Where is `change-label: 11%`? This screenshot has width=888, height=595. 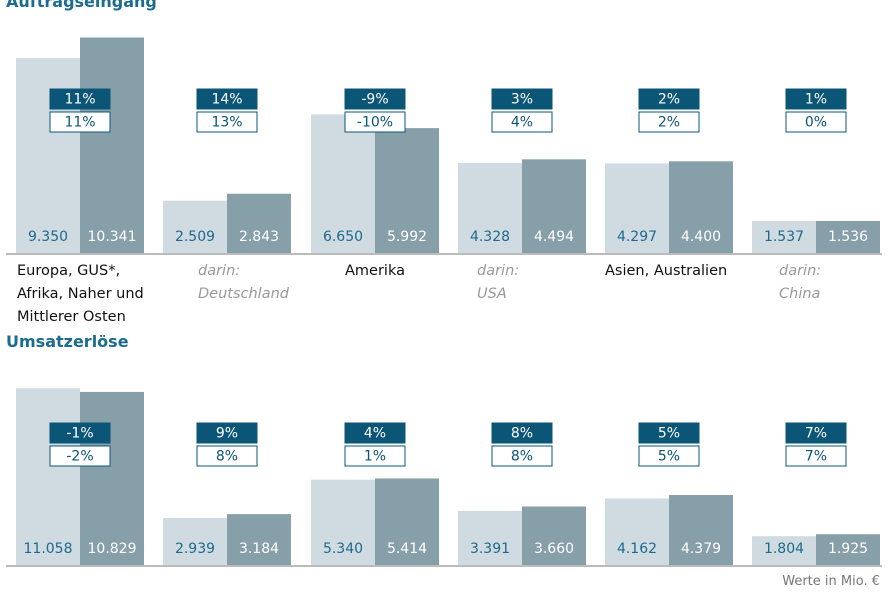 change-label: 11% is located at coordinates (79, 123).